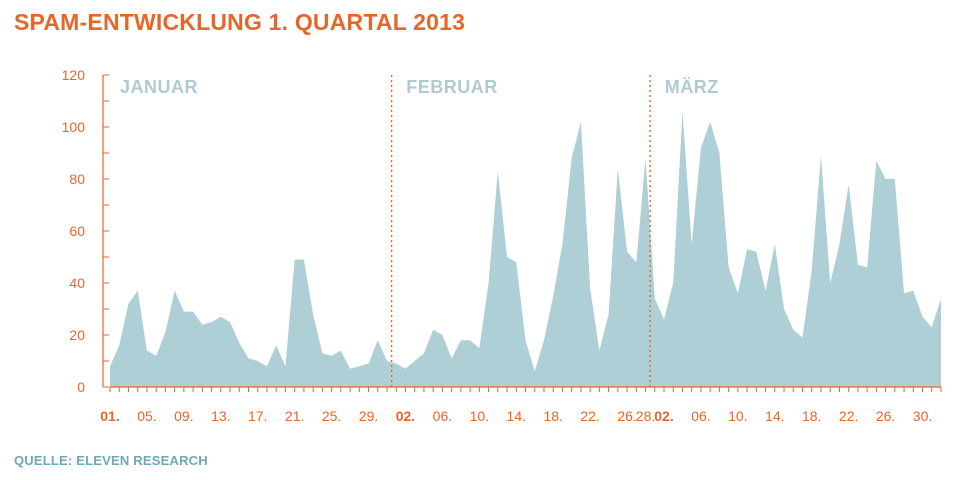 This screenshot has width=960, height=480. Describe the element at coordinates (368, 416) in the screenshot. I see `x-tick-label: 29.` at that location.